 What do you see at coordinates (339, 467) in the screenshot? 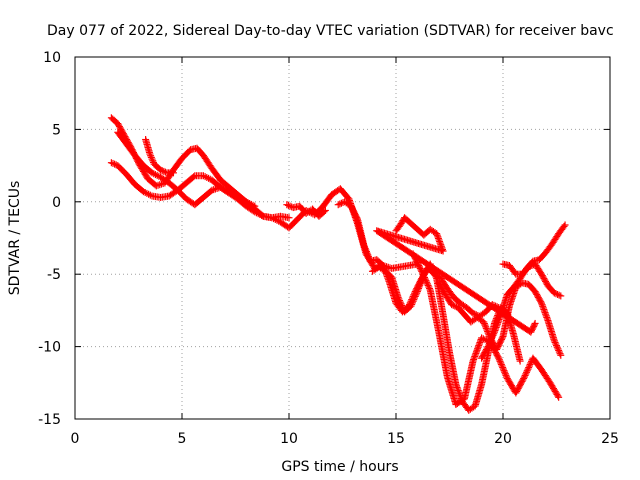
I see `x-axis-label: GPS time / hours` at bounding box center [339, 467].